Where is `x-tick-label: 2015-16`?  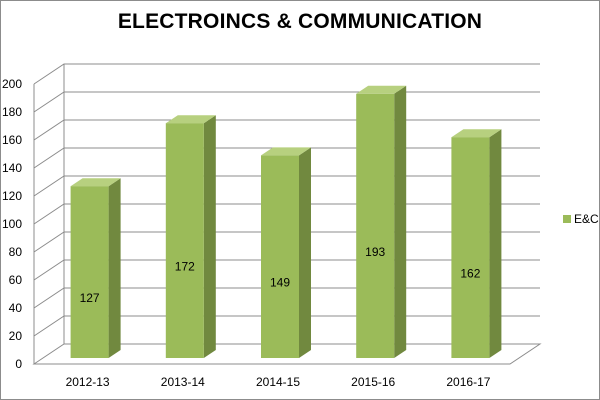 x-tick-label: 2015-16 is located at coordinates (373, 382).